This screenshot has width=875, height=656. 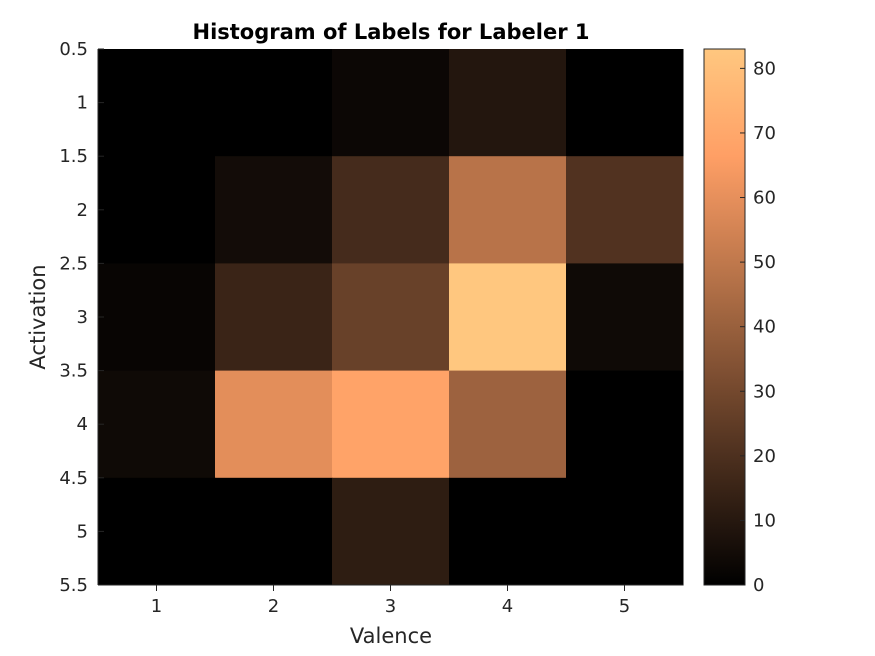 What do you see at coordinates (274, 210) in the screenshot?
I see `heatmap-cell-r2-c2` at bounding box center [274, 210].